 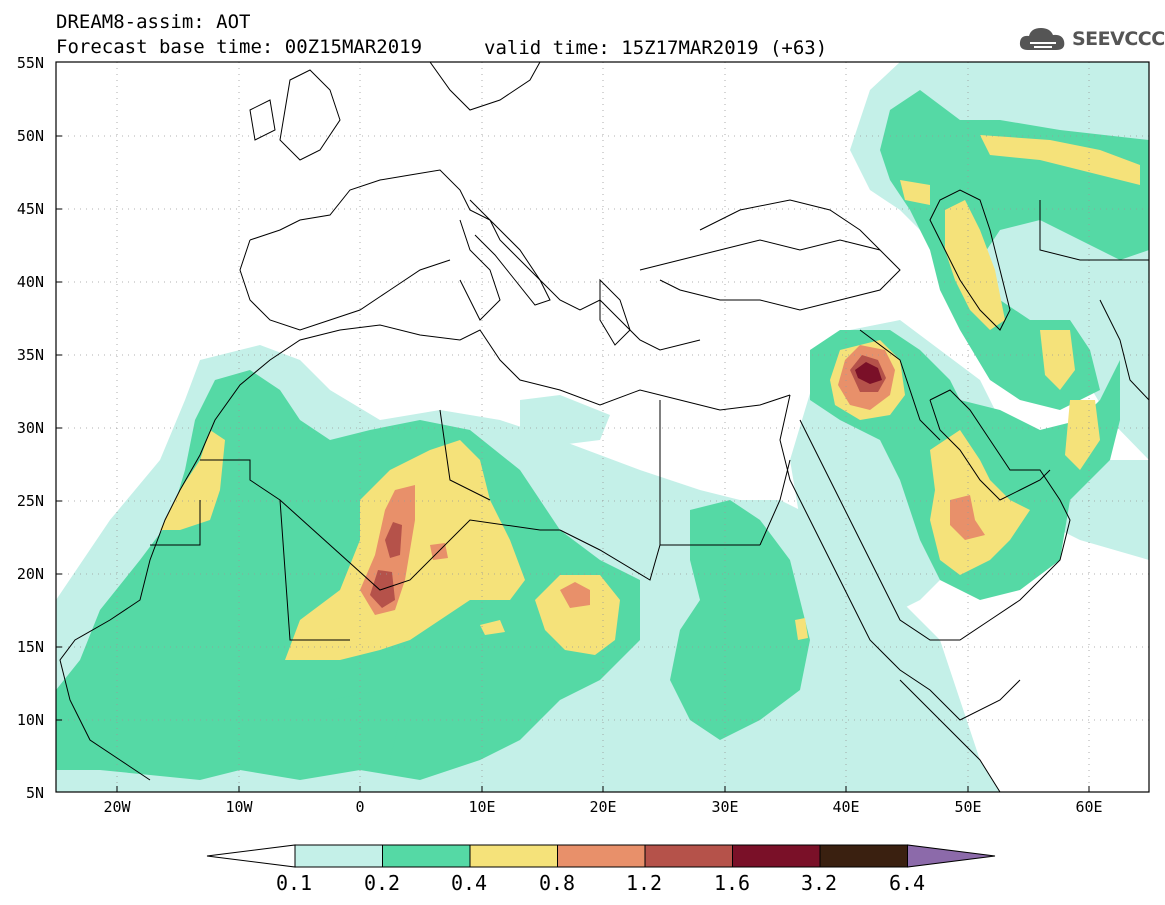 I want to click on lon-label: 0, so click(x=360, y=807).